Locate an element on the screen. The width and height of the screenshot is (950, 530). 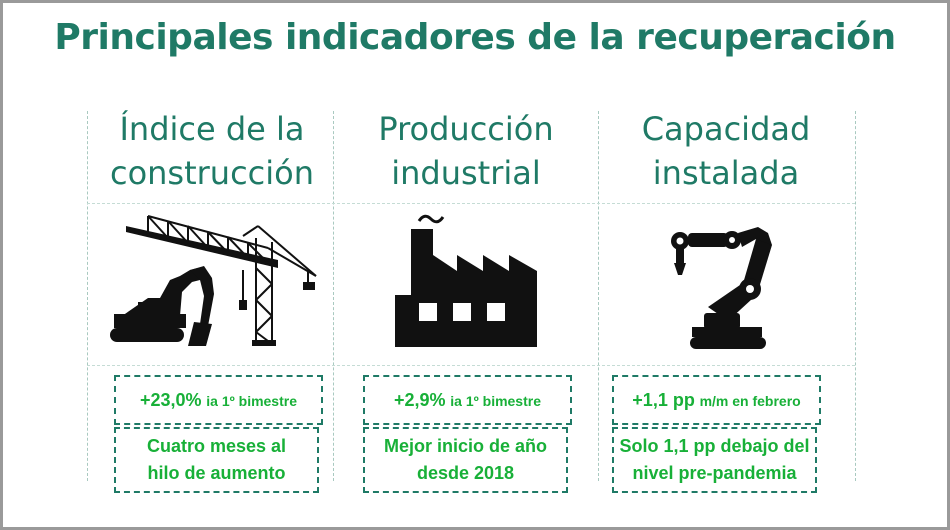
note-line: nivel pre-pandemia is located at coordinates (714, 473).